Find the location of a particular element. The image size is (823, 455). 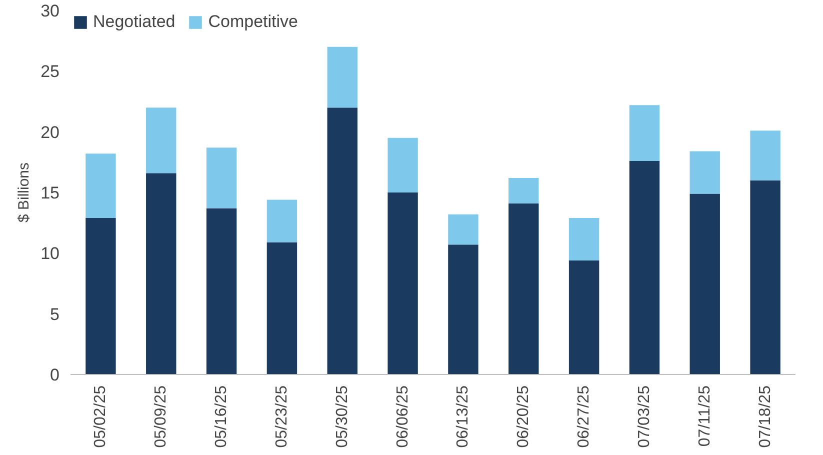

legend-label: Negotiated is located at coordinates (134, 22).